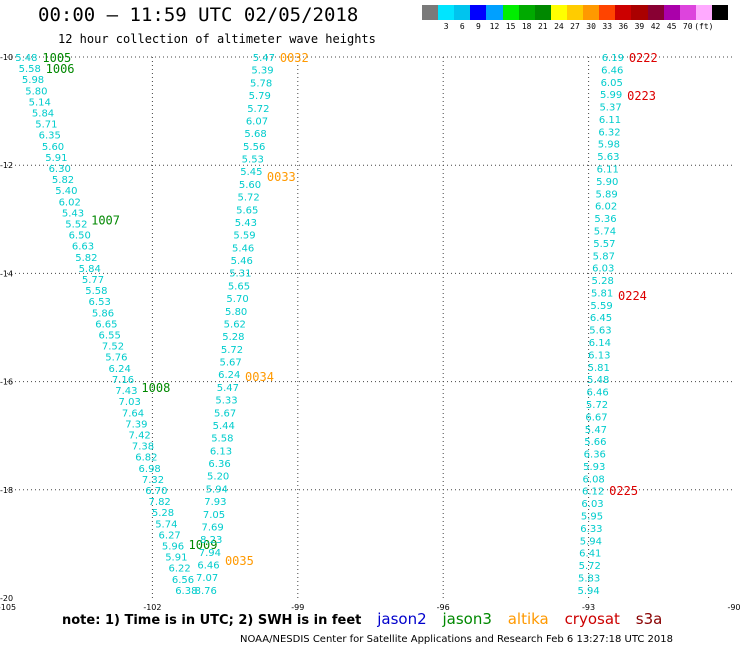 This screenshot has width=740, height=650. Describe the element at coordinates (240, 274) in the screenshot. I see `swh-value: 5.31` at that location.